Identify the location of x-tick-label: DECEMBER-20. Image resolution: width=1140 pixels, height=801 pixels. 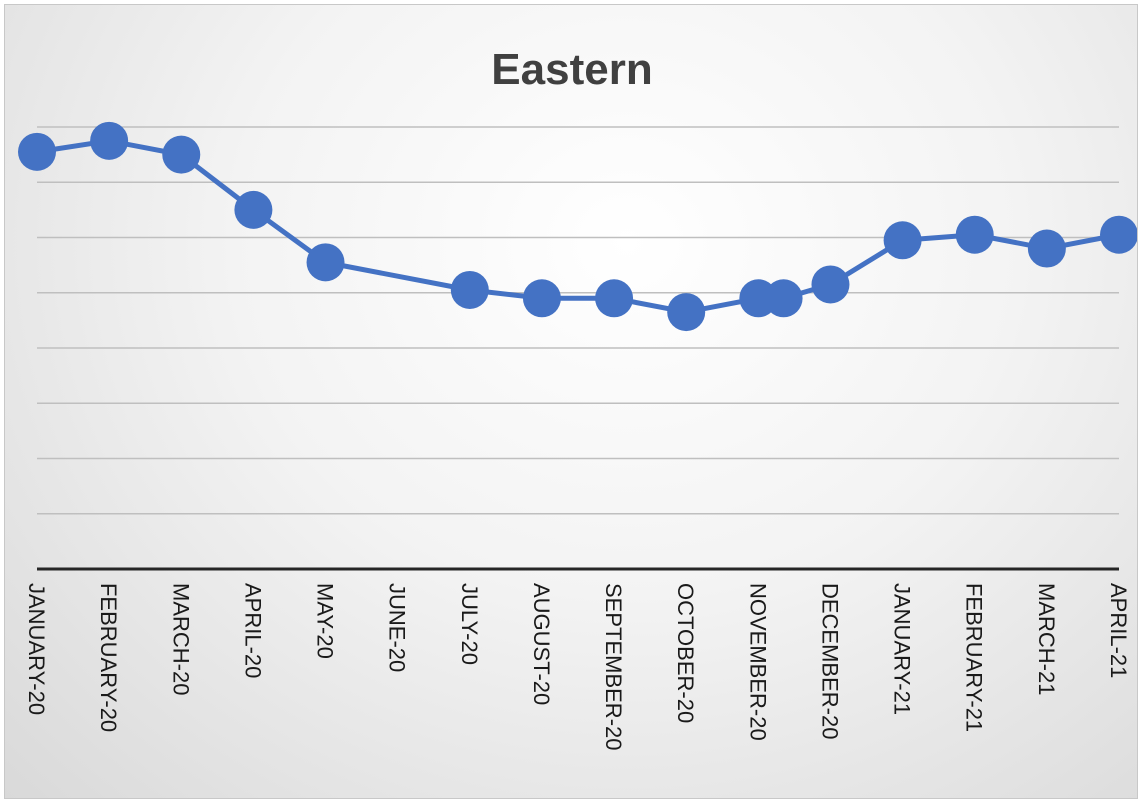
(829, 661).